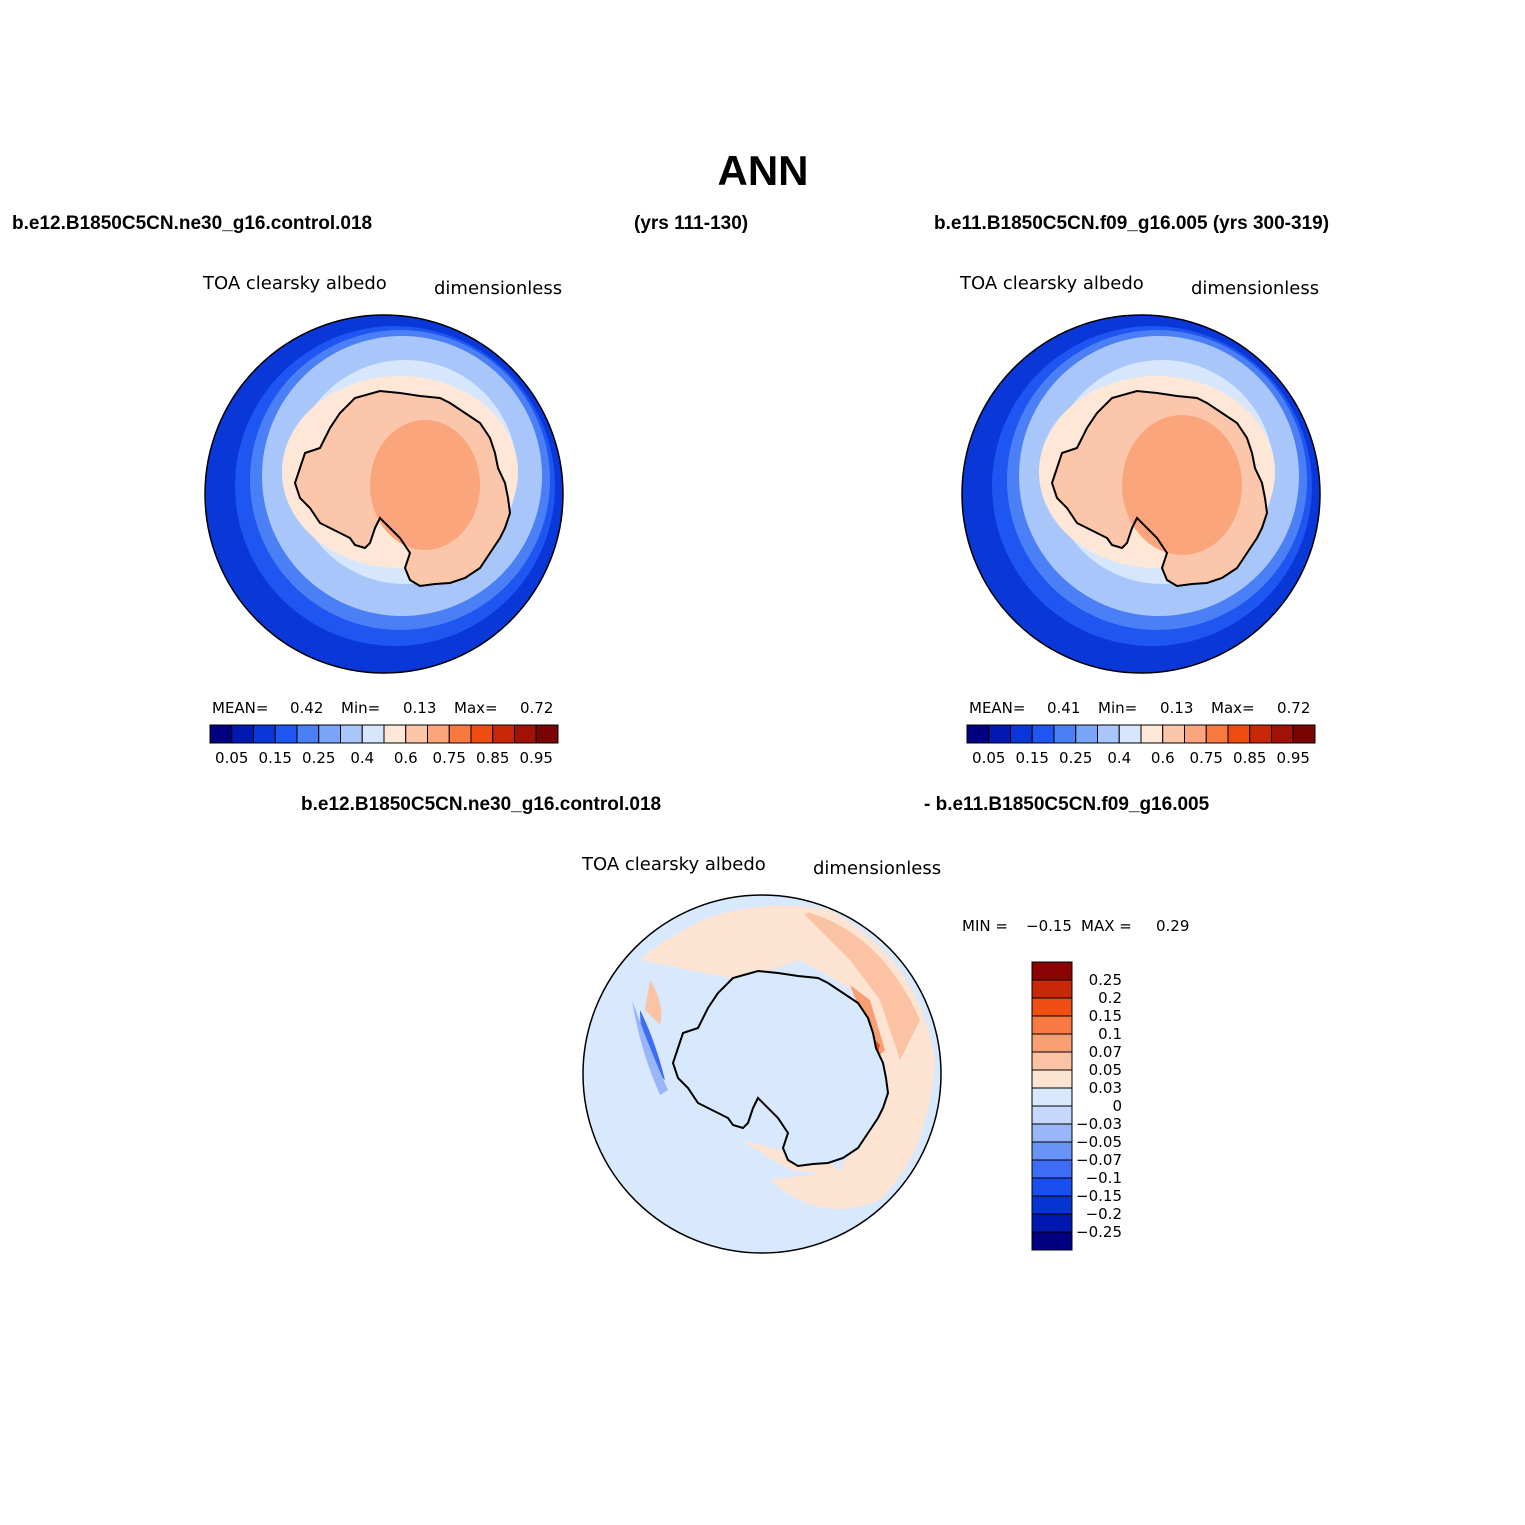 Image resolution: width=1525 pixels, height=1525 pixels. Describe the element at coordinates (1099, 1232) in the screenshot. I see `colorbar-tick-label: −0.25` at that location.